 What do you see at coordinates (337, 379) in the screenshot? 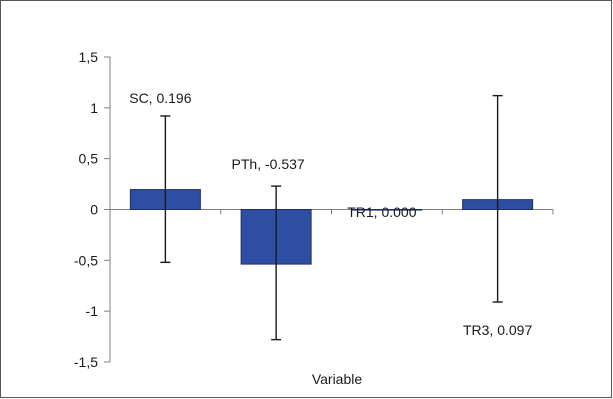
I see `x-axis-title: Variable` at bounding box center [337, 379].